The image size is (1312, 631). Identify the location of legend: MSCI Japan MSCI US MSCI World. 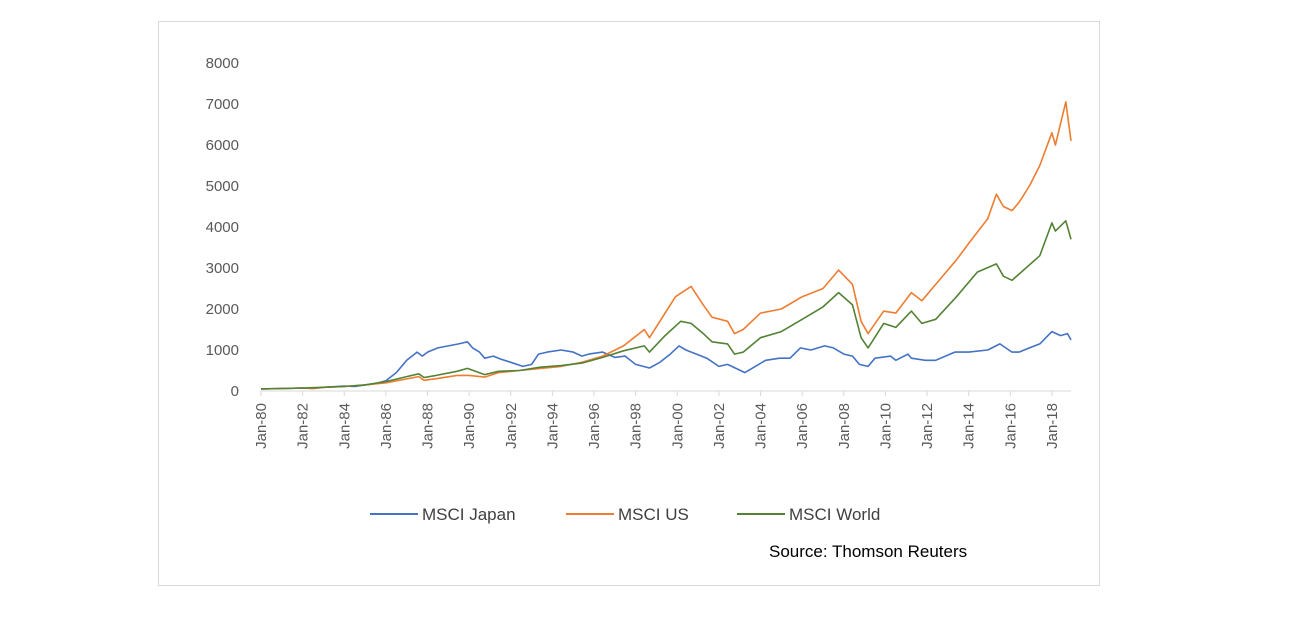
(625, 514).